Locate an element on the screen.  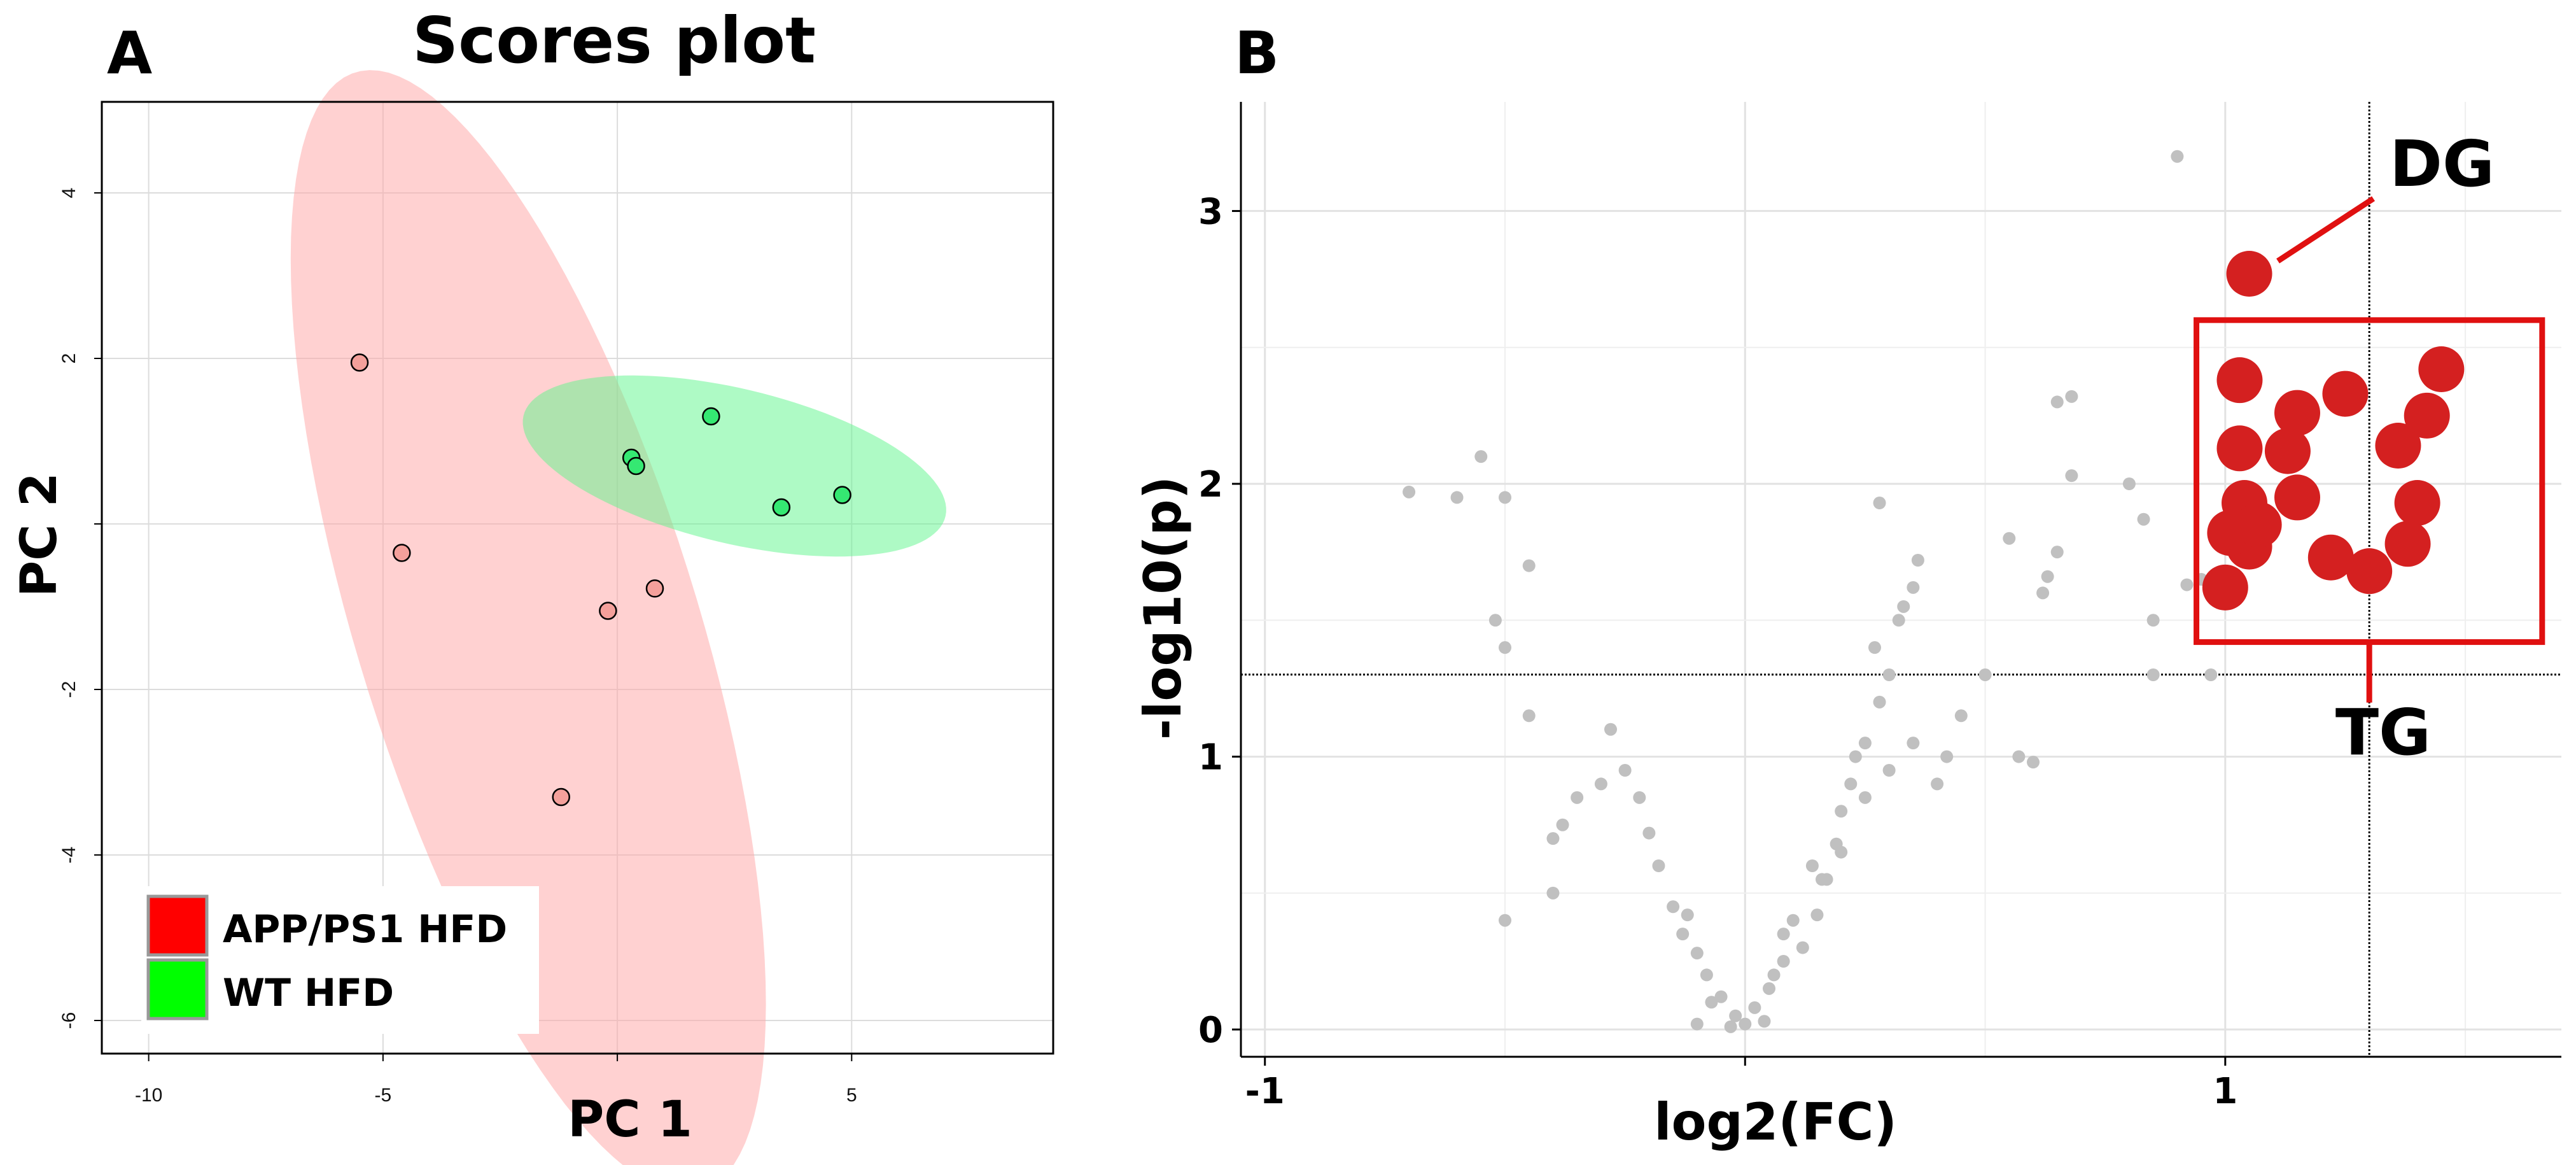
annotation-tg: TG is located at coordinates (2383, 732).